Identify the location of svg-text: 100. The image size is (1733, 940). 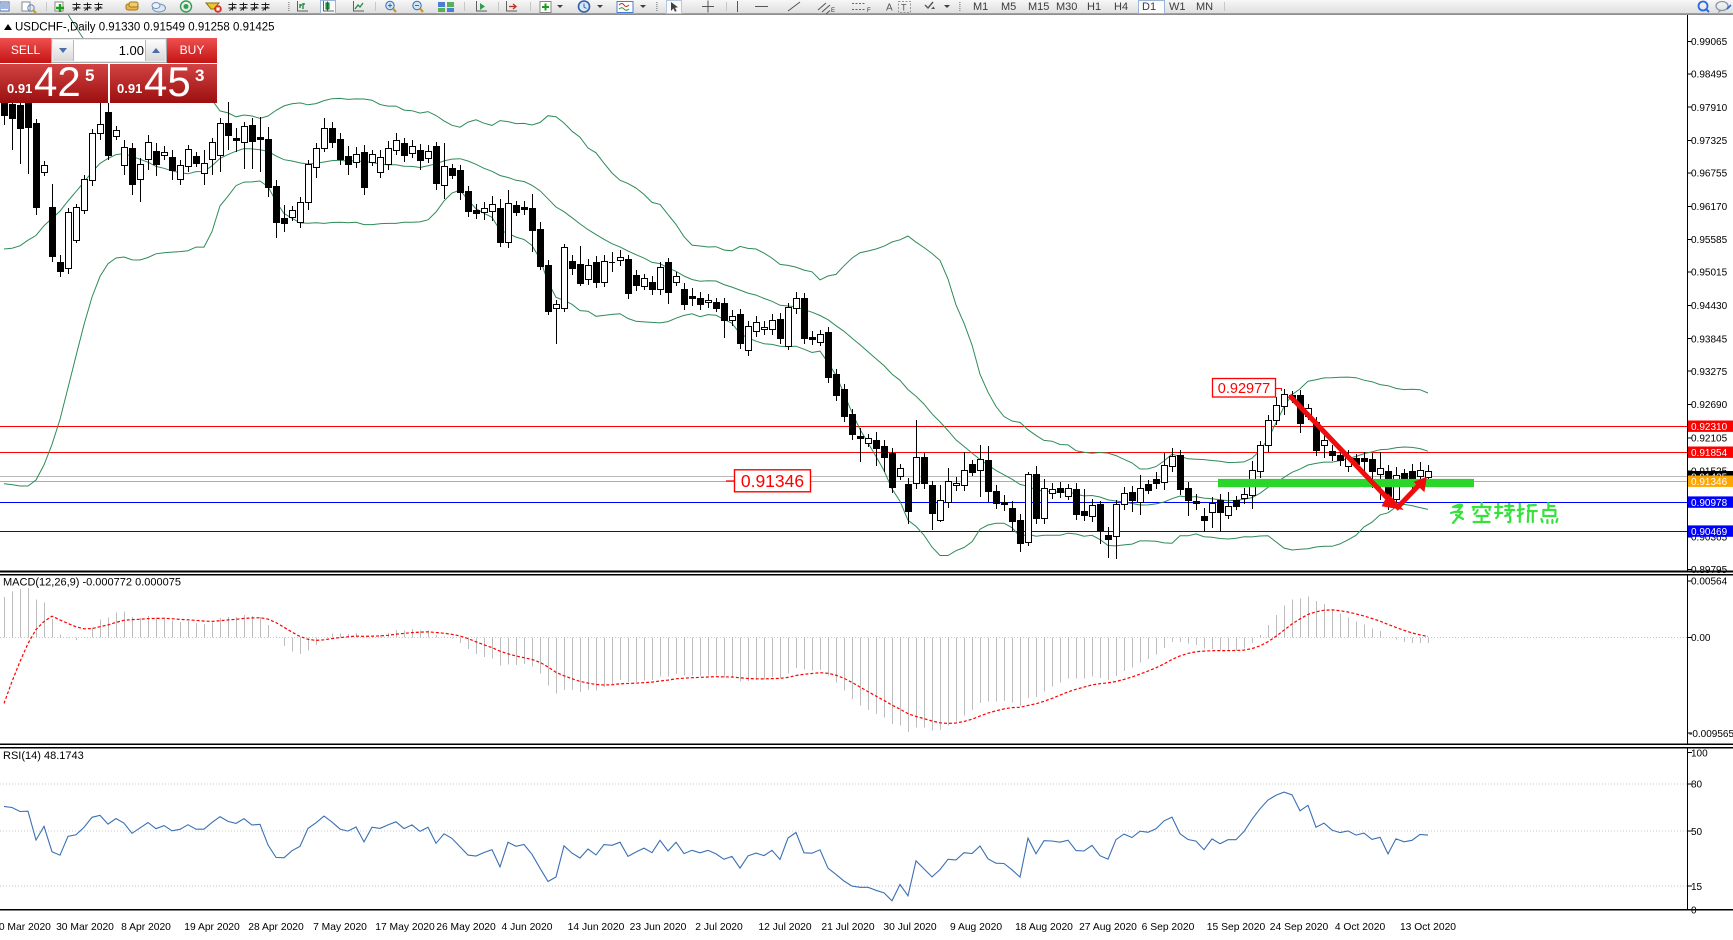
(1699, 753).